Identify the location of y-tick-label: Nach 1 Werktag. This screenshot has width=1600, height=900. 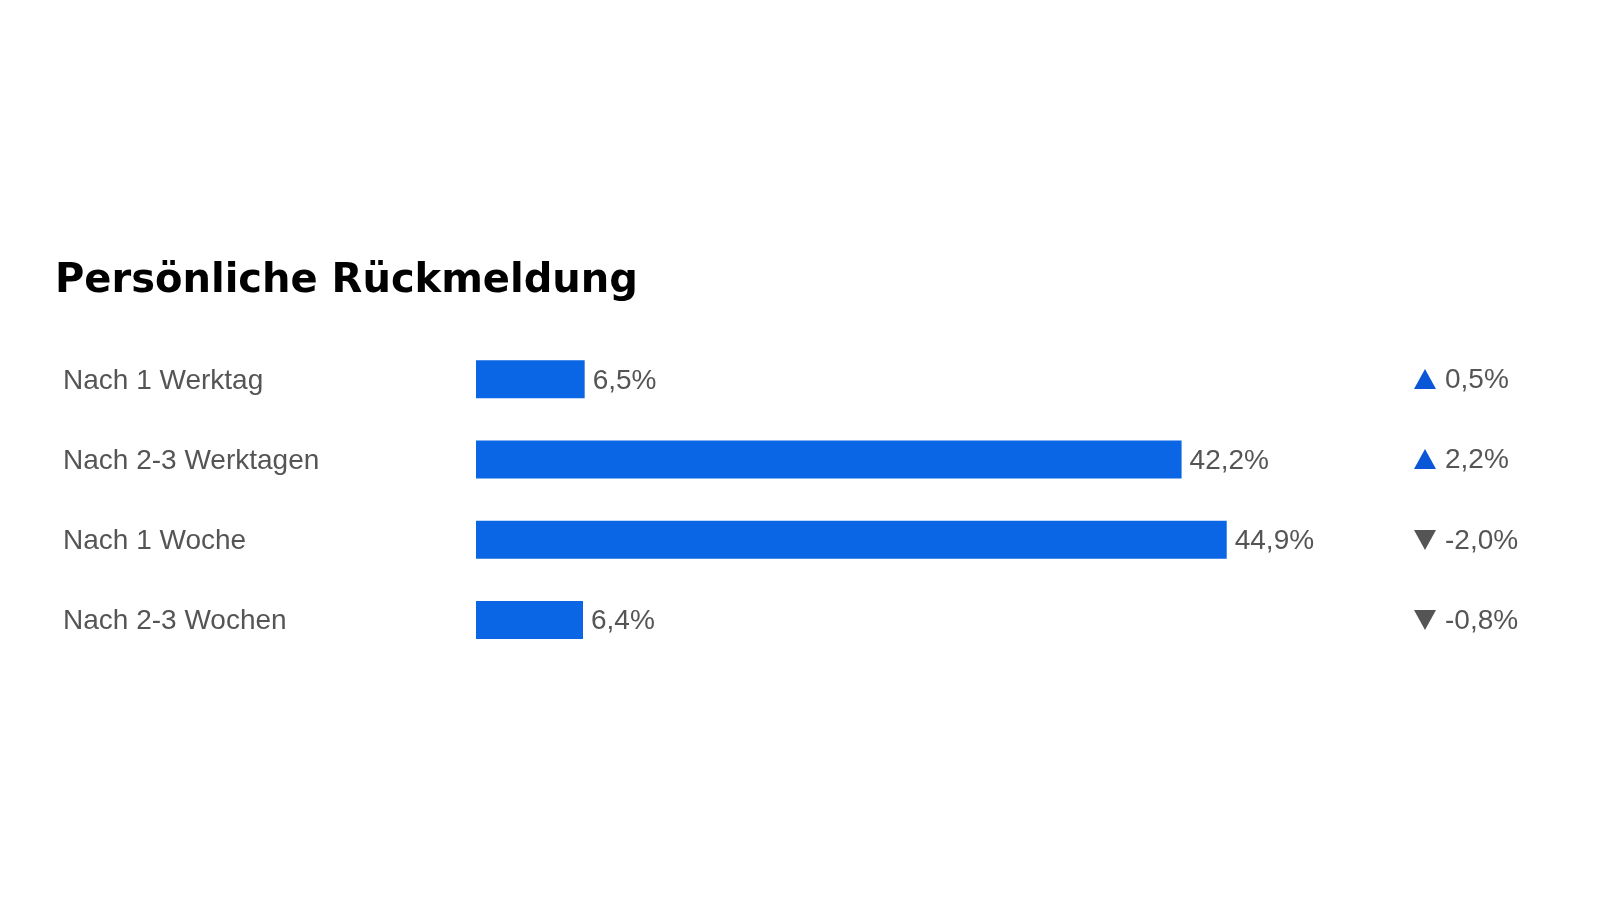
(163, 379).